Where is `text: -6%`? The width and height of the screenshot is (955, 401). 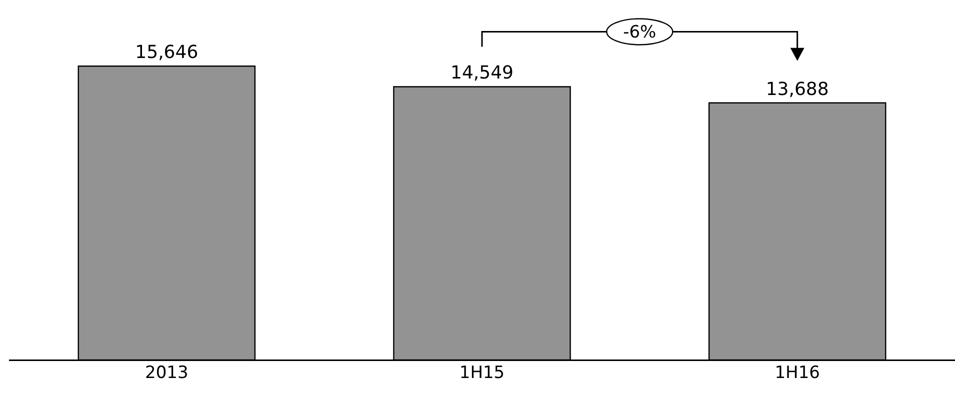 text: -6% is located at coordinates (639, 32).